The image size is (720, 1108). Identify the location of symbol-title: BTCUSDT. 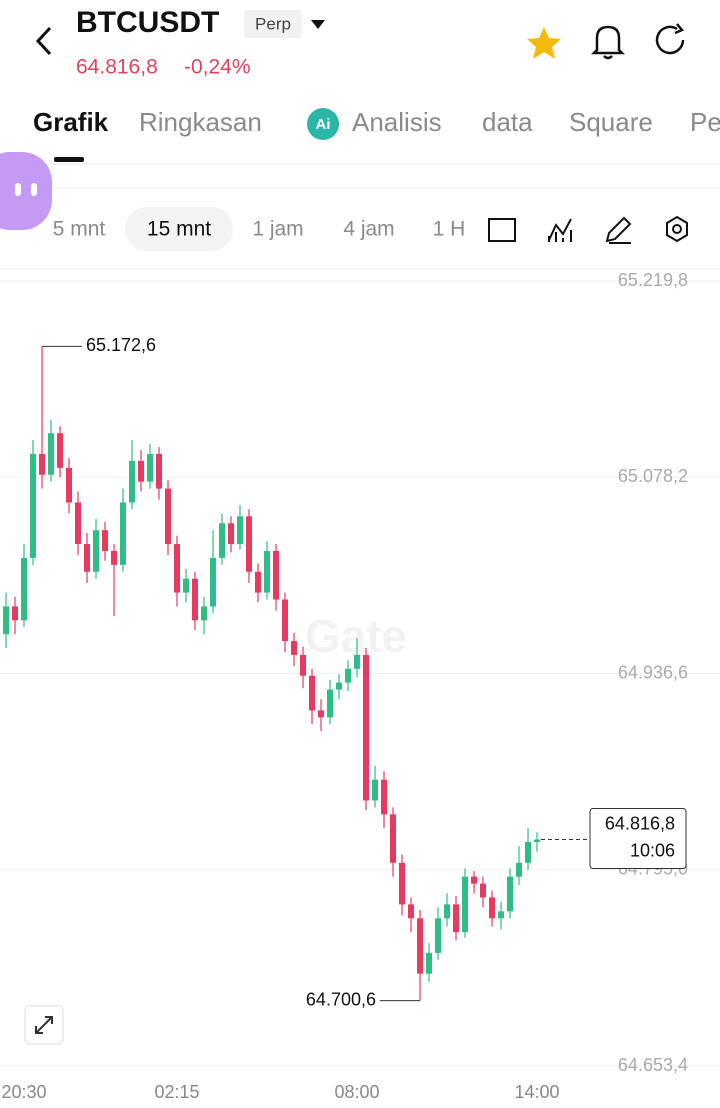
(147, 22).